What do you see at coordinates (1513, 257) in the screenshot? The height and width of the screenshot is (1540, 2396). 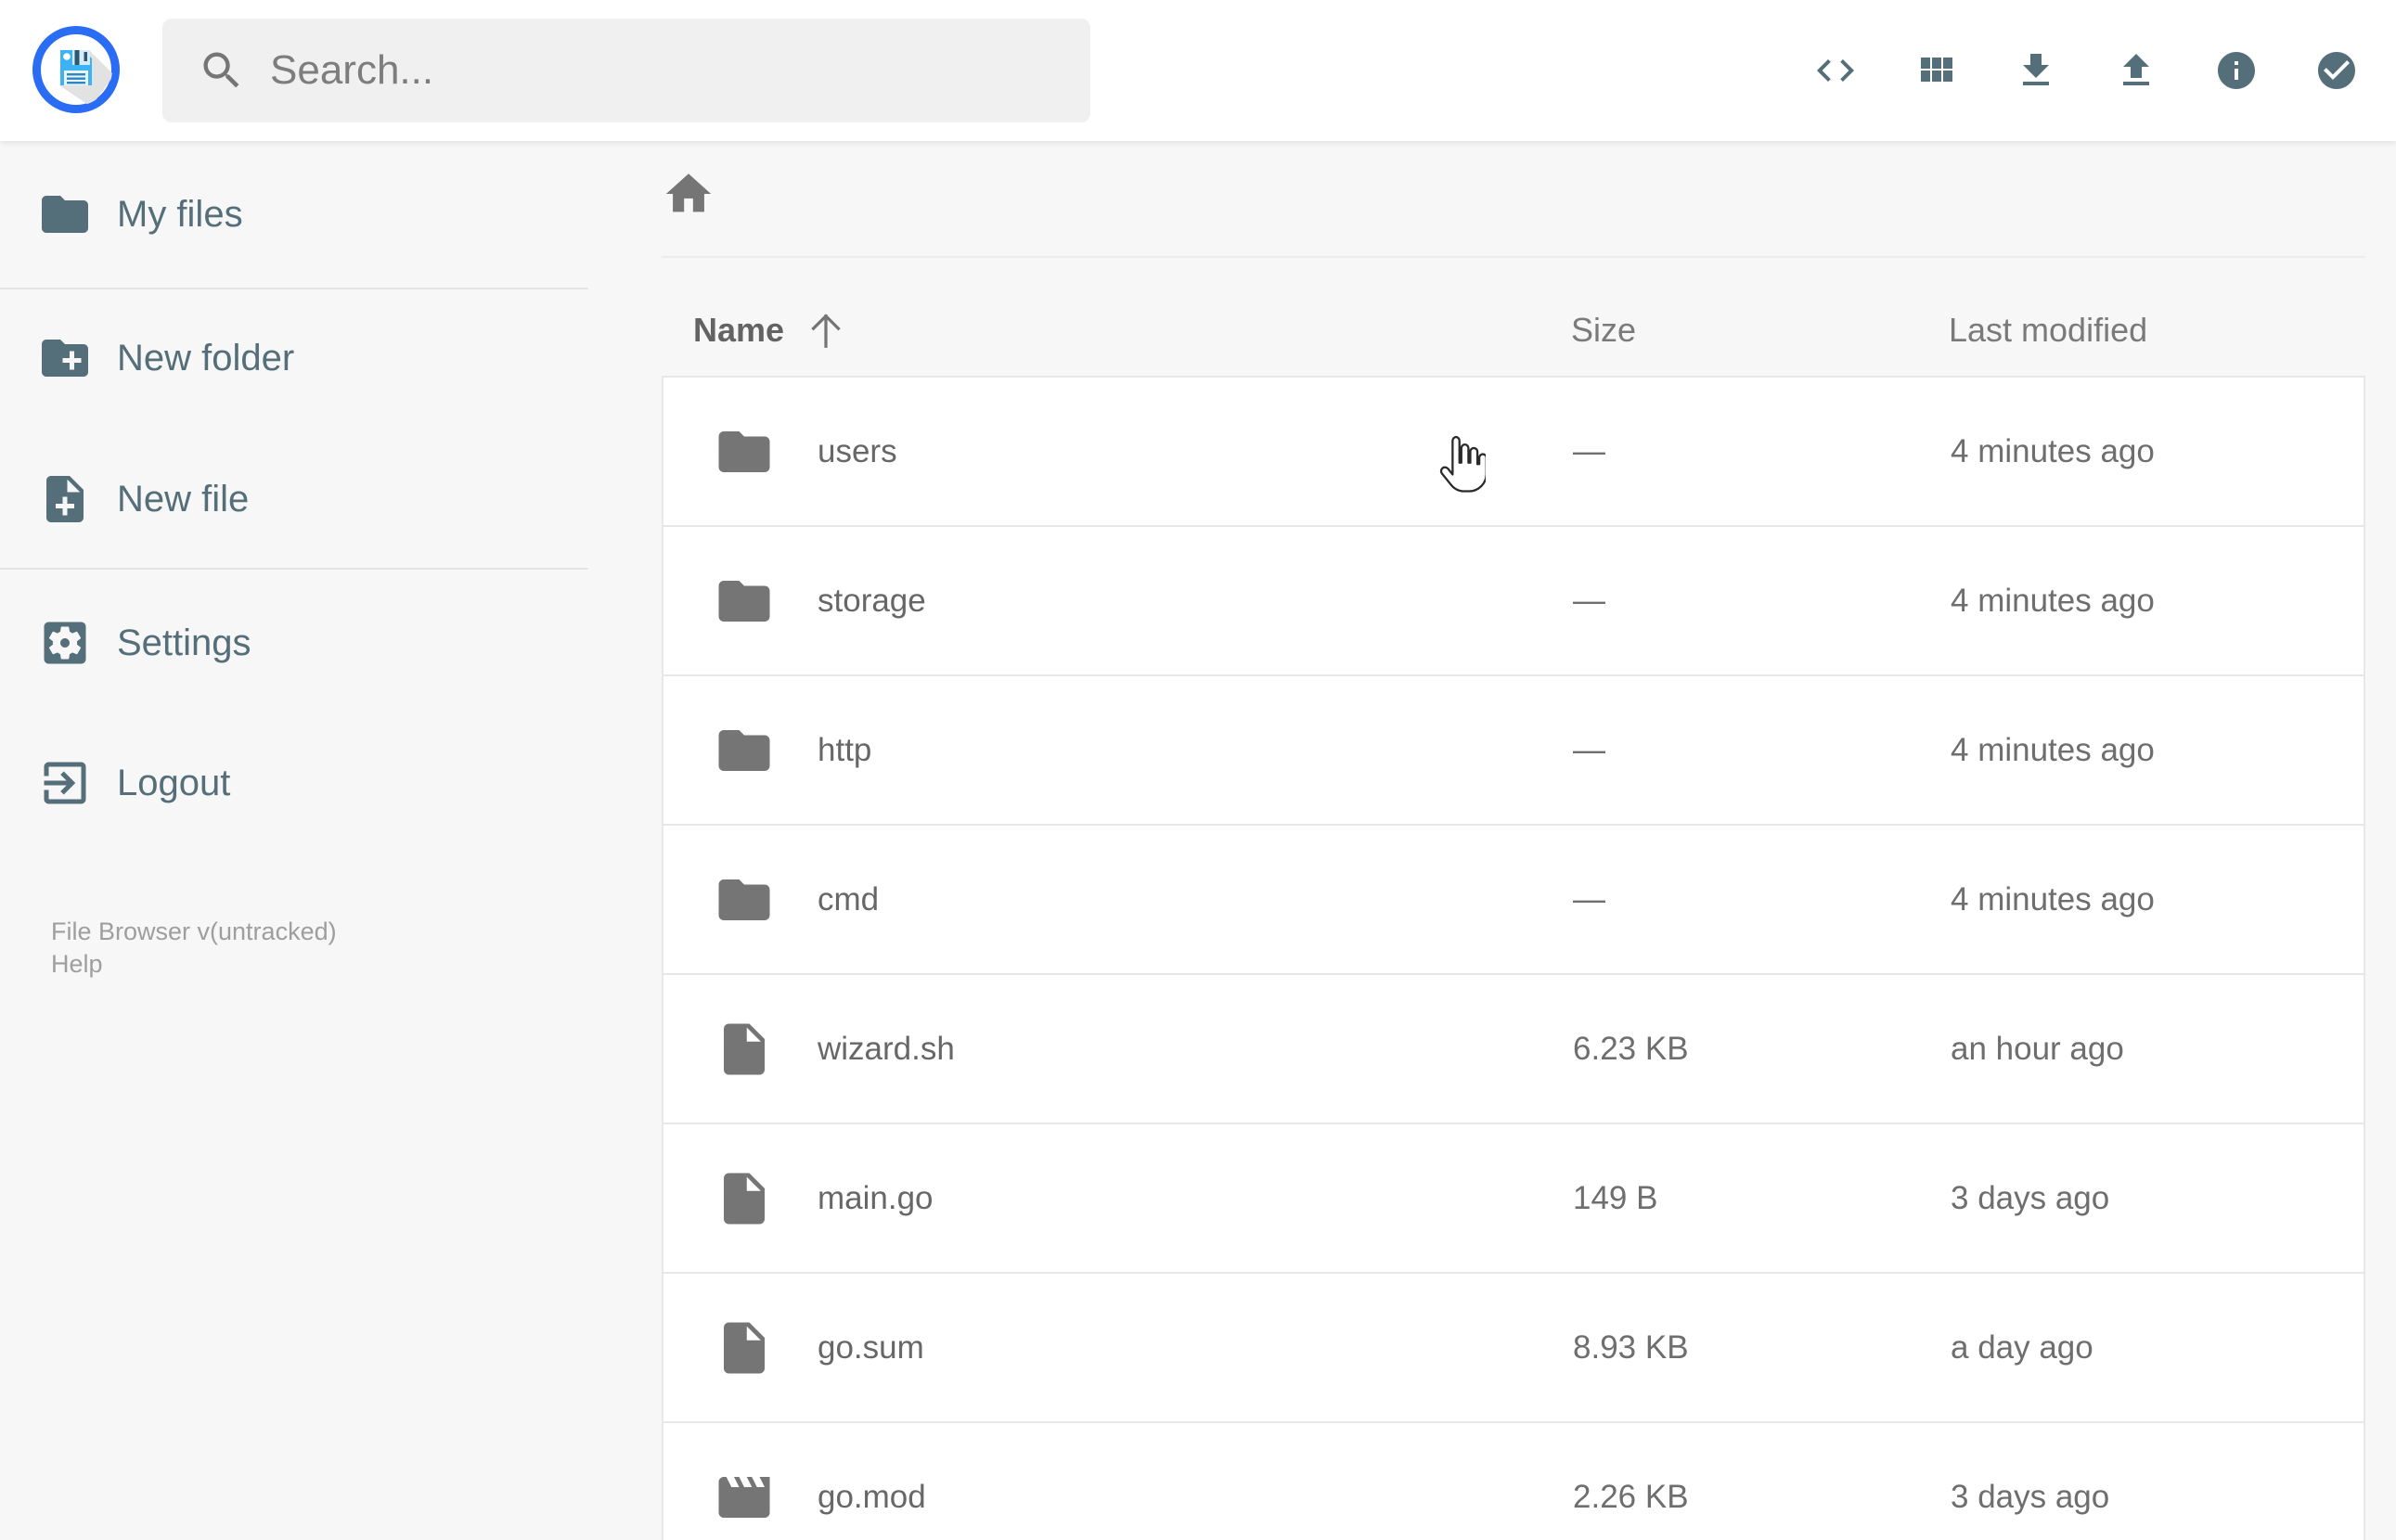 I see `breadcrumb-divider` at bounding box center [1513, 257].